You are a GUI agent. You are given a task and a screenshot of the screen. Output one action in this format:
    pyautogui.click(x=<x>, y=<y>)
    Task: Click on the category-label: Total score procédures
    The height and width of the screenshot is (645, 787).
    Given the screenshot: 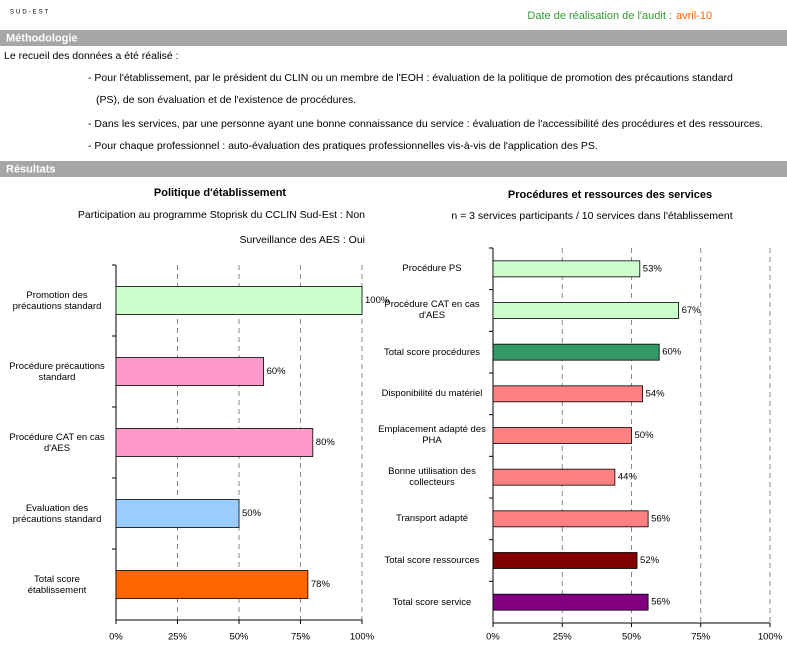 What is the action you would take?
    pyautogui.click(x=432, y=352)
    